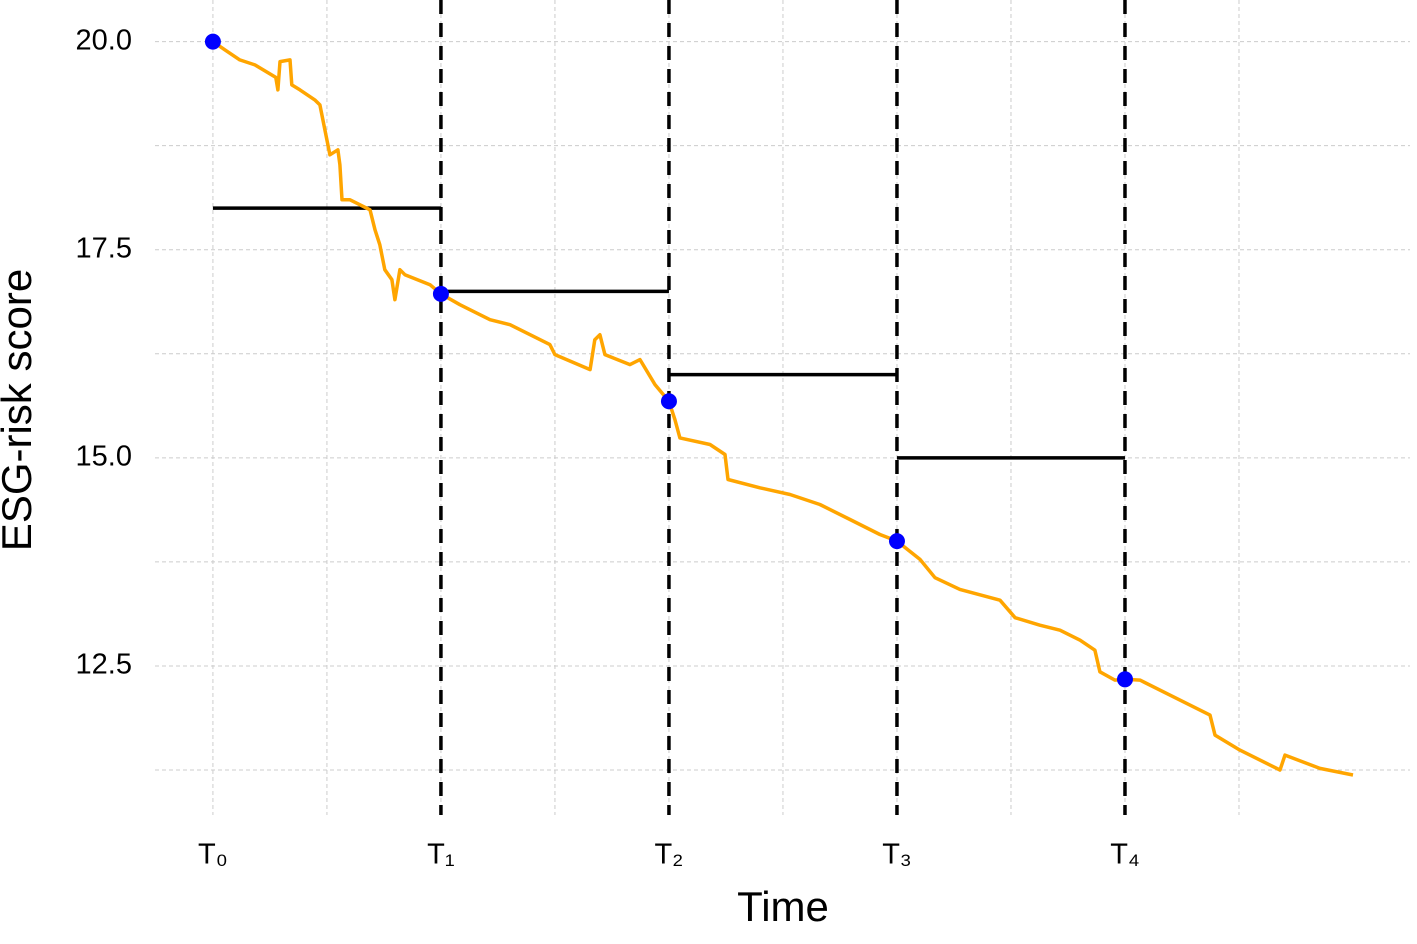 Image resolution: width=1417 pixels, height=944 pixels. Describe the element at coordinates (897, 855) in the screenshot. I see `x-tick-label: T₃` at that location.